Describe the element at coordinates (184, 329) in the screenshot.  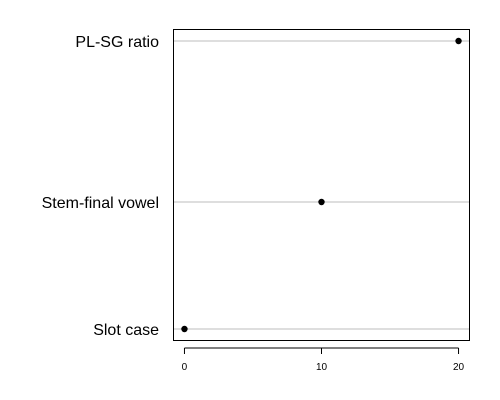
I see `data-point-slot-case` at that location.